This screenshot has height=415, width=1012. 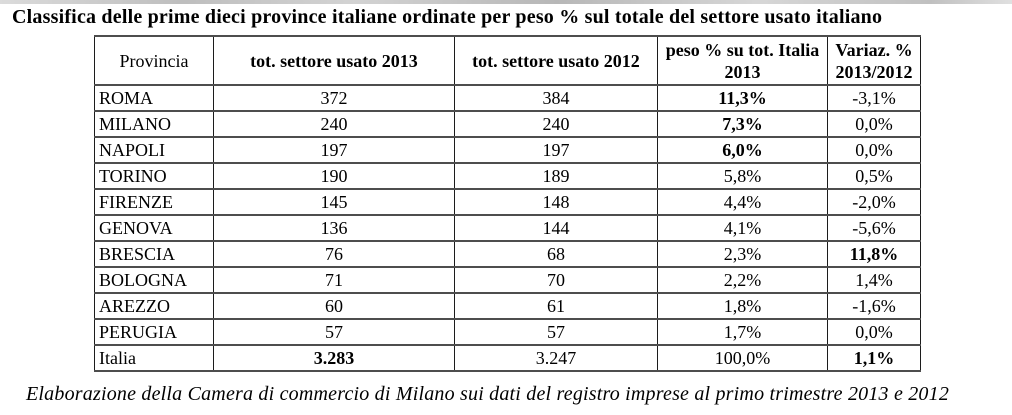 What do you see at coordinates (334, 306) in the screenshot?
I see `cell-value: 60` at bounding box center [334, 306].